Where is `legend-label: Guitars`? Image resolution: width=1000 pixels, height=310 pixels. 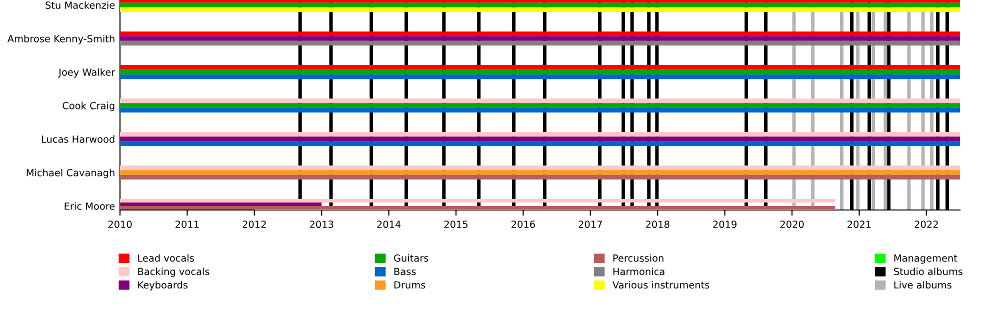 legend-label: Guitars is located at coordinates (411, 258).